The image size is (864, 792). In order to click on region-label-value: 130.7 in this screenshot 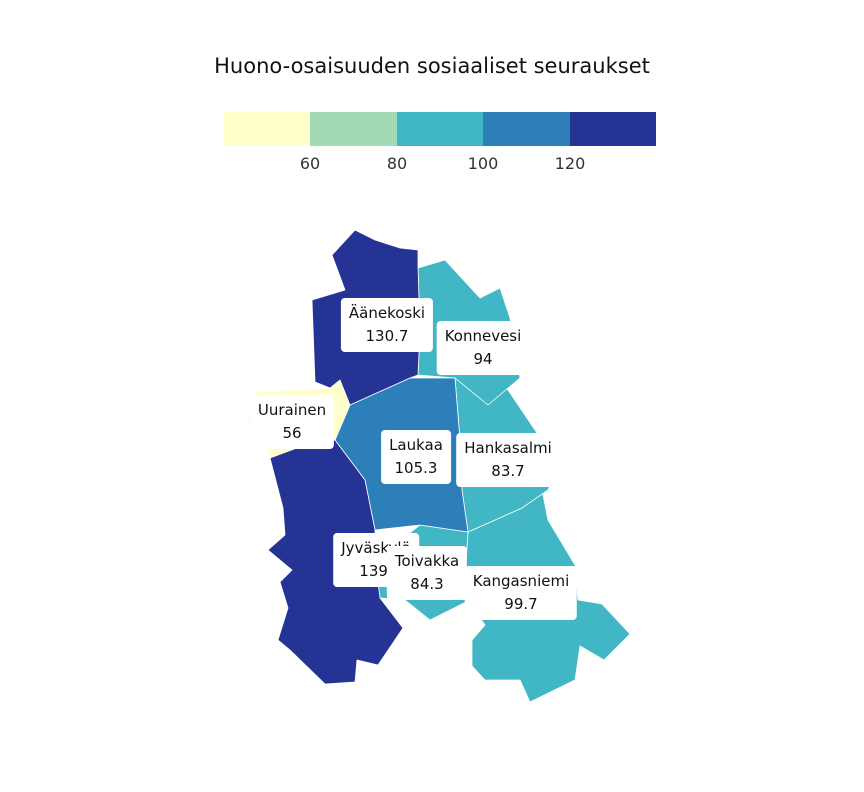, I will do `click(387, 336)`.